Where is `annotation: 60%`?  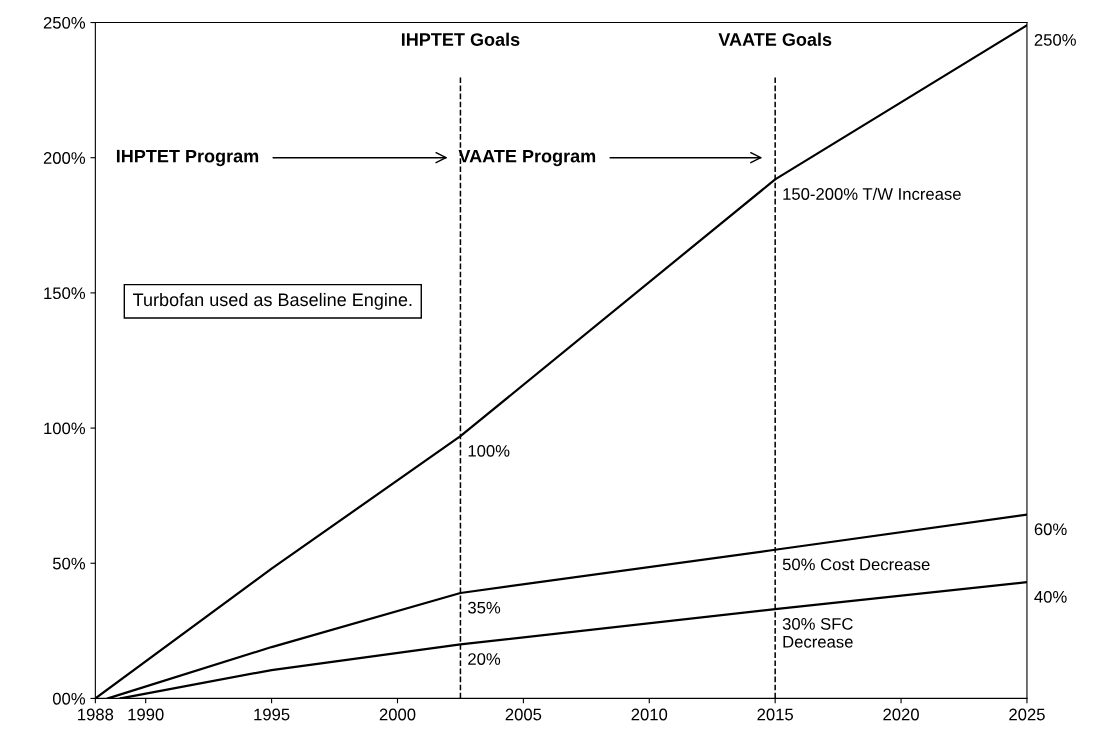
annotation: 60% is located at coordinates (1050, 529).